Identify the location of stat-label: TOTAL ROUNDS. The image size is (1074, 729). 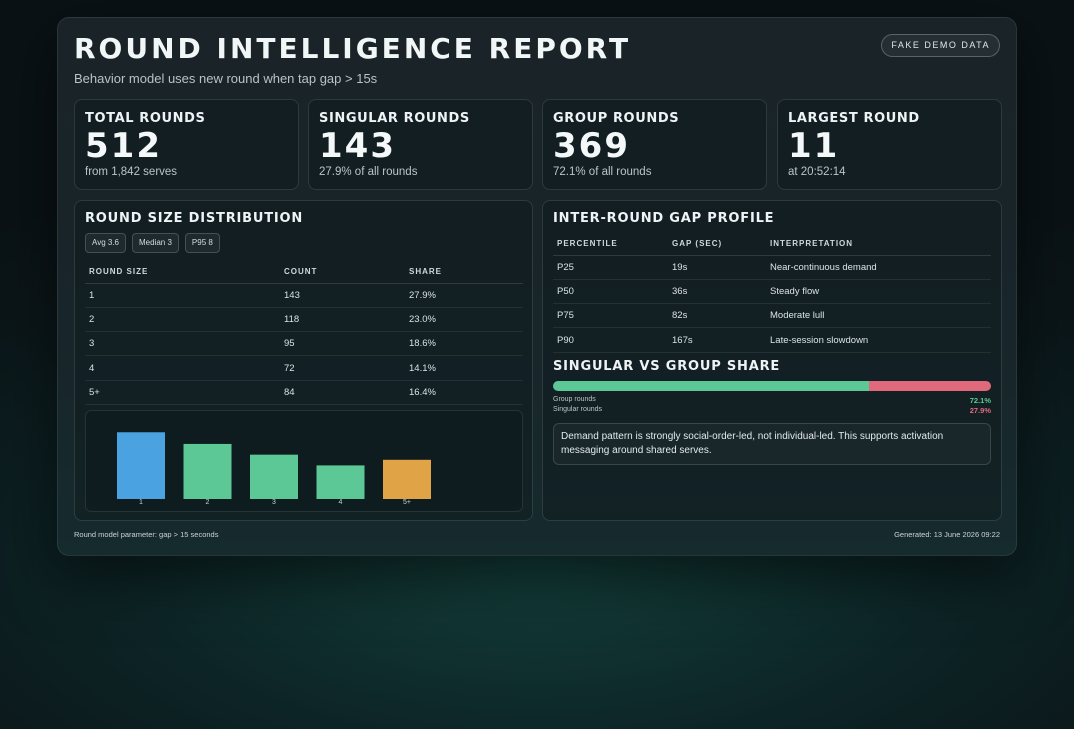
(145, 118).